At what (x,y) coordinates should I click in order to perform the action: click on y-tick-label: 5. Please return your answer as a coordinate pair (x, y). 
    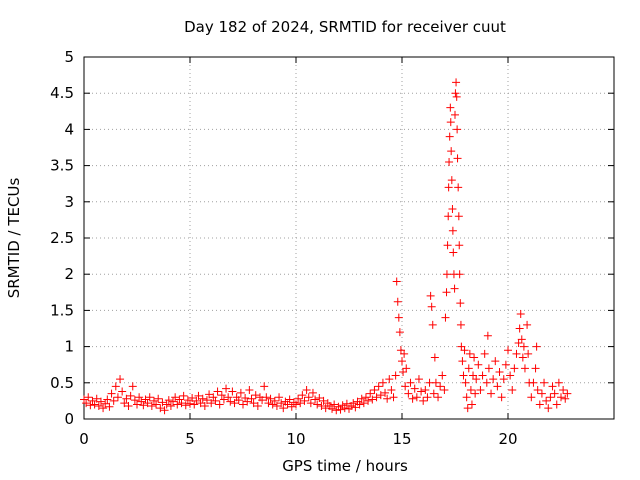
    Looking at the image, I should click on (69, 57).